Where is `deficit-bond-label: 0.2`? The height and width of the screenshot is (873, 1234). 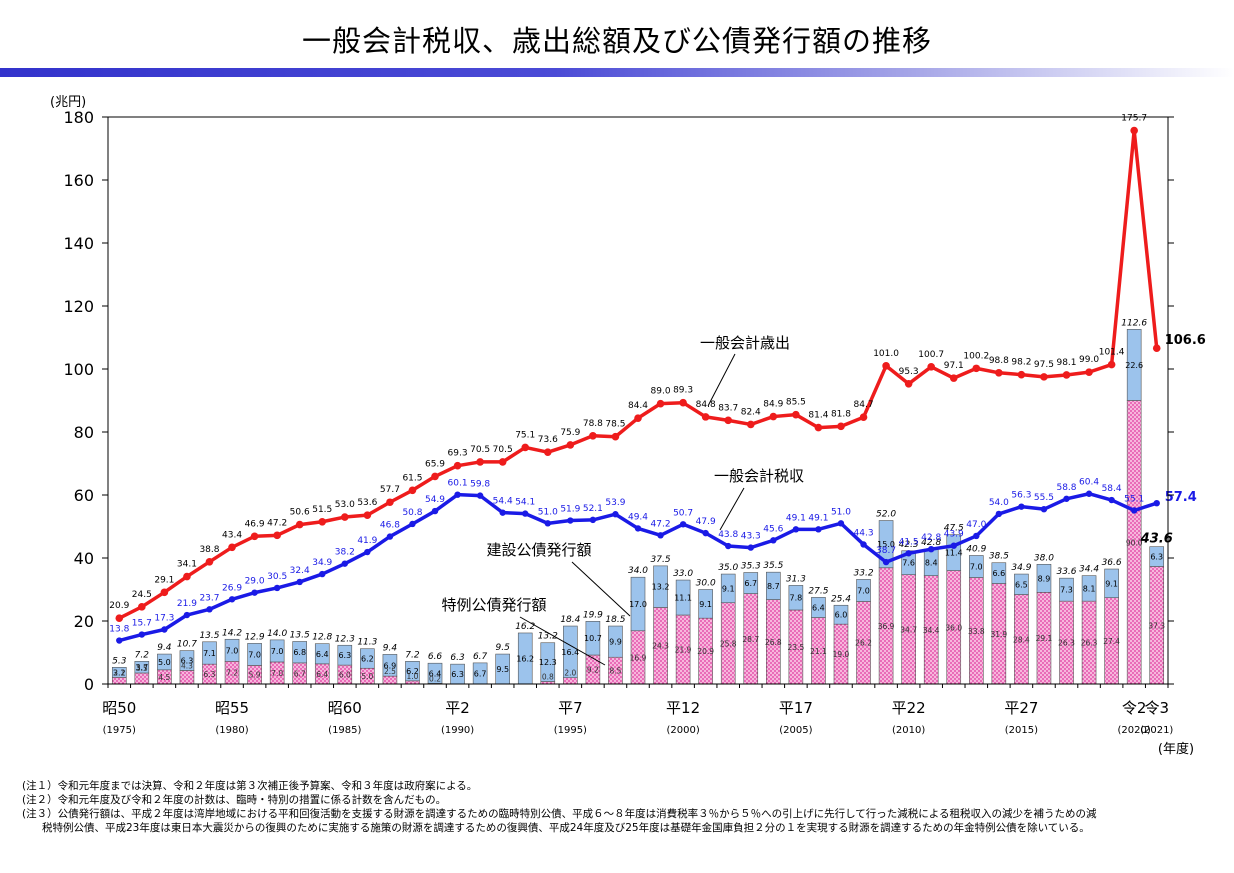
deficit-bond-label: 0.2 is located at coordinates (435, 678).